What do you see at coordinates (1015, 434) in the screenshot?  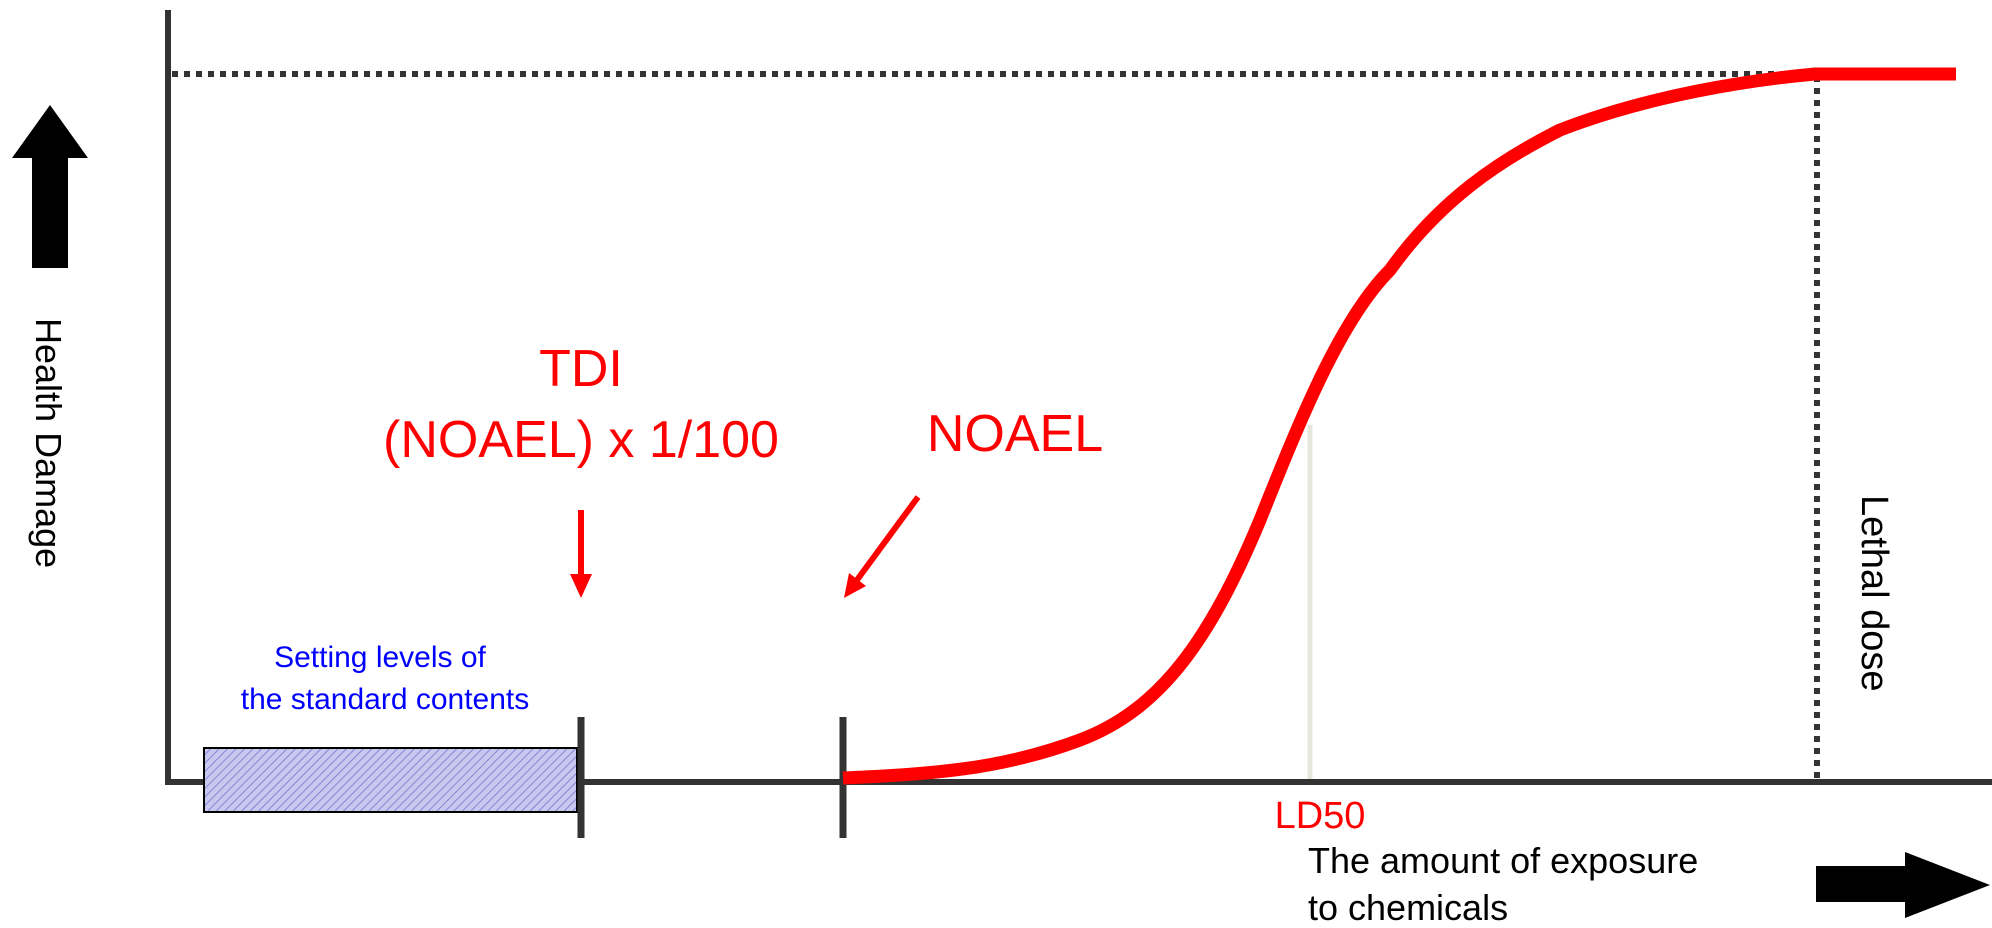 I see `noael-label: NOAEL` at bounding box center [1015, 434].